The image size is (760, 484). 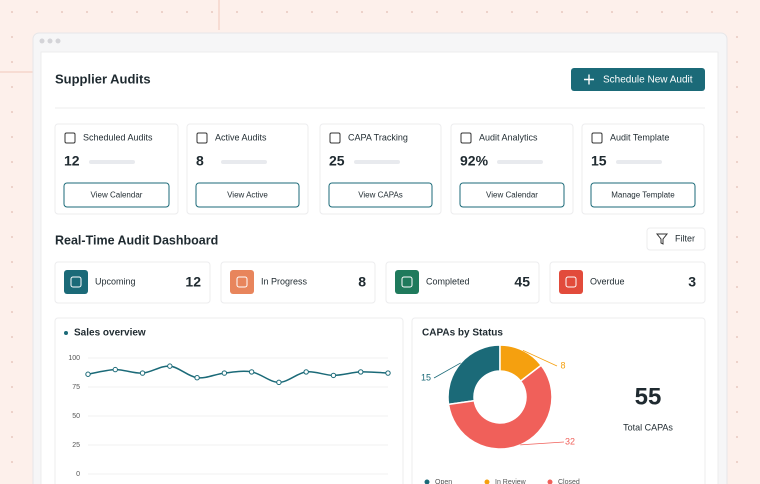 I want to click on y-tick-label: 50, so click(x=76, y=416).